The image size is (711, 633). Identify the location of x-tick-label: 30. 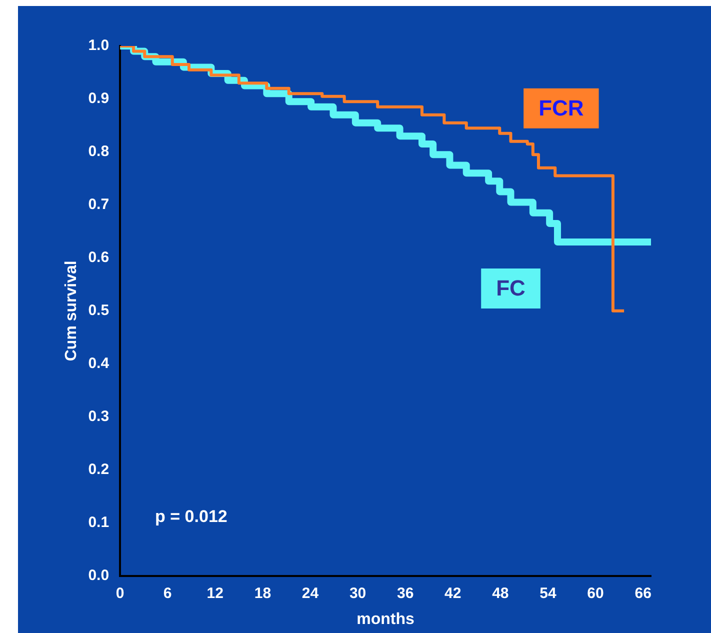
(357, 593).